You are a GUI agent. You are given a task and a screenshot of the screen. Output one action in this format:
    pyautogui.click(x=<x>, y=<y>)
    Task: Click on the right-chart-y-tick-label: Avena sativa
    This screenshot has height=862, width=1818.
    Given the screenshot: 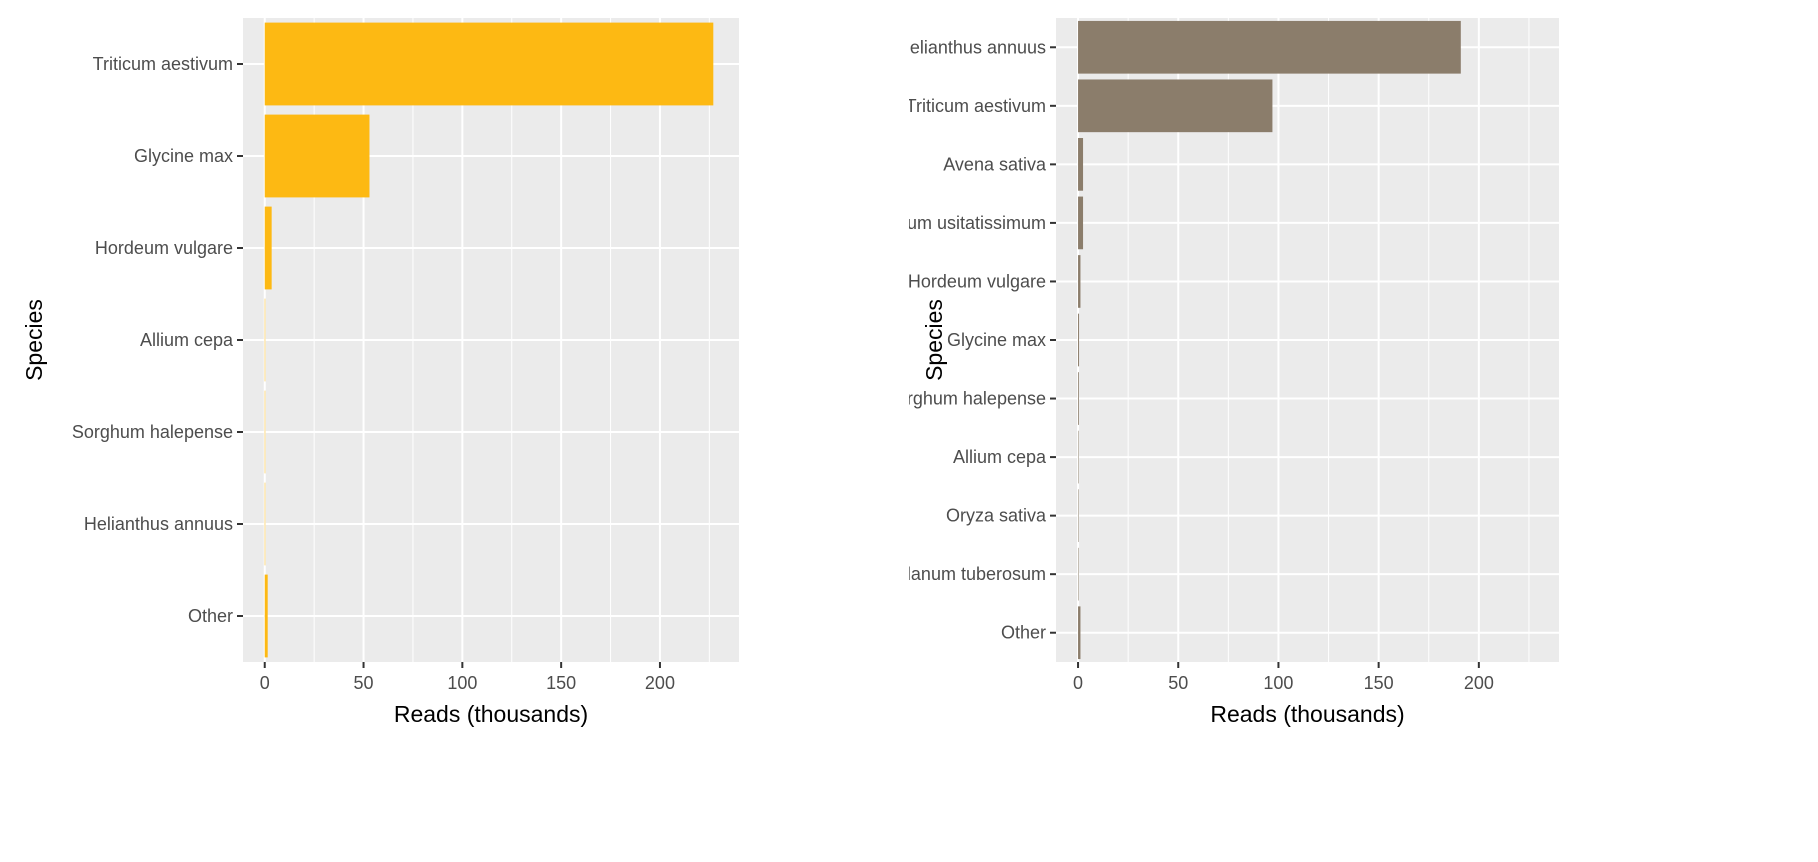 What is the action you would take?
    pyautogui.click(x=995, y=164)
    